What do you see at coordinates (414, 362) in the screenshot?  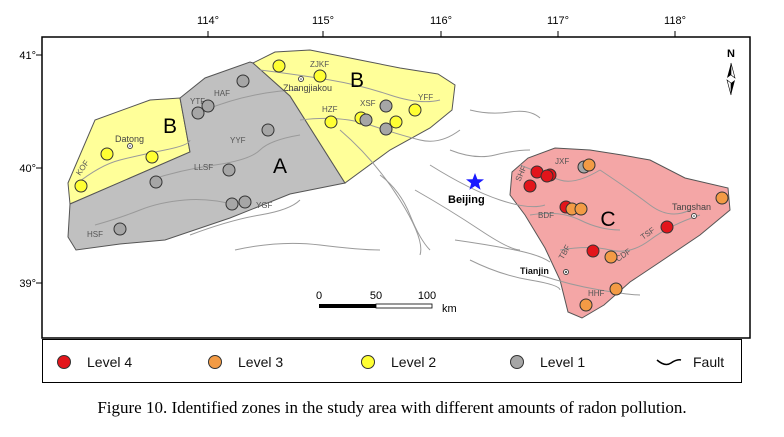 I see `legend-label: Level 2` at bounding box center [414, 362].